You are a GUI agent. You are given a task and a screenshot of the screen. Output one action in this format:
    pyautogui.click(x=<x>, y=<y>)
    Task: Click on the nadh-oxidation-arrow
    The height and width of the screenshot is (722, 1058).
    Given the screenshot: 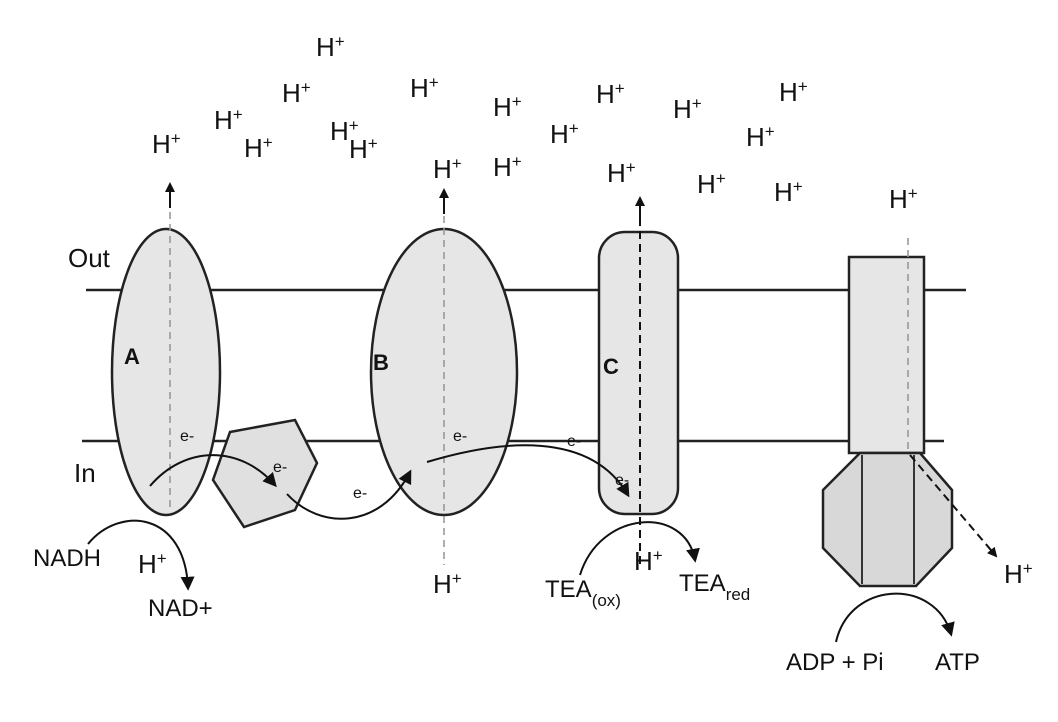 What is the action you would take?
    pyautogui.click(x=141, y=555)
    